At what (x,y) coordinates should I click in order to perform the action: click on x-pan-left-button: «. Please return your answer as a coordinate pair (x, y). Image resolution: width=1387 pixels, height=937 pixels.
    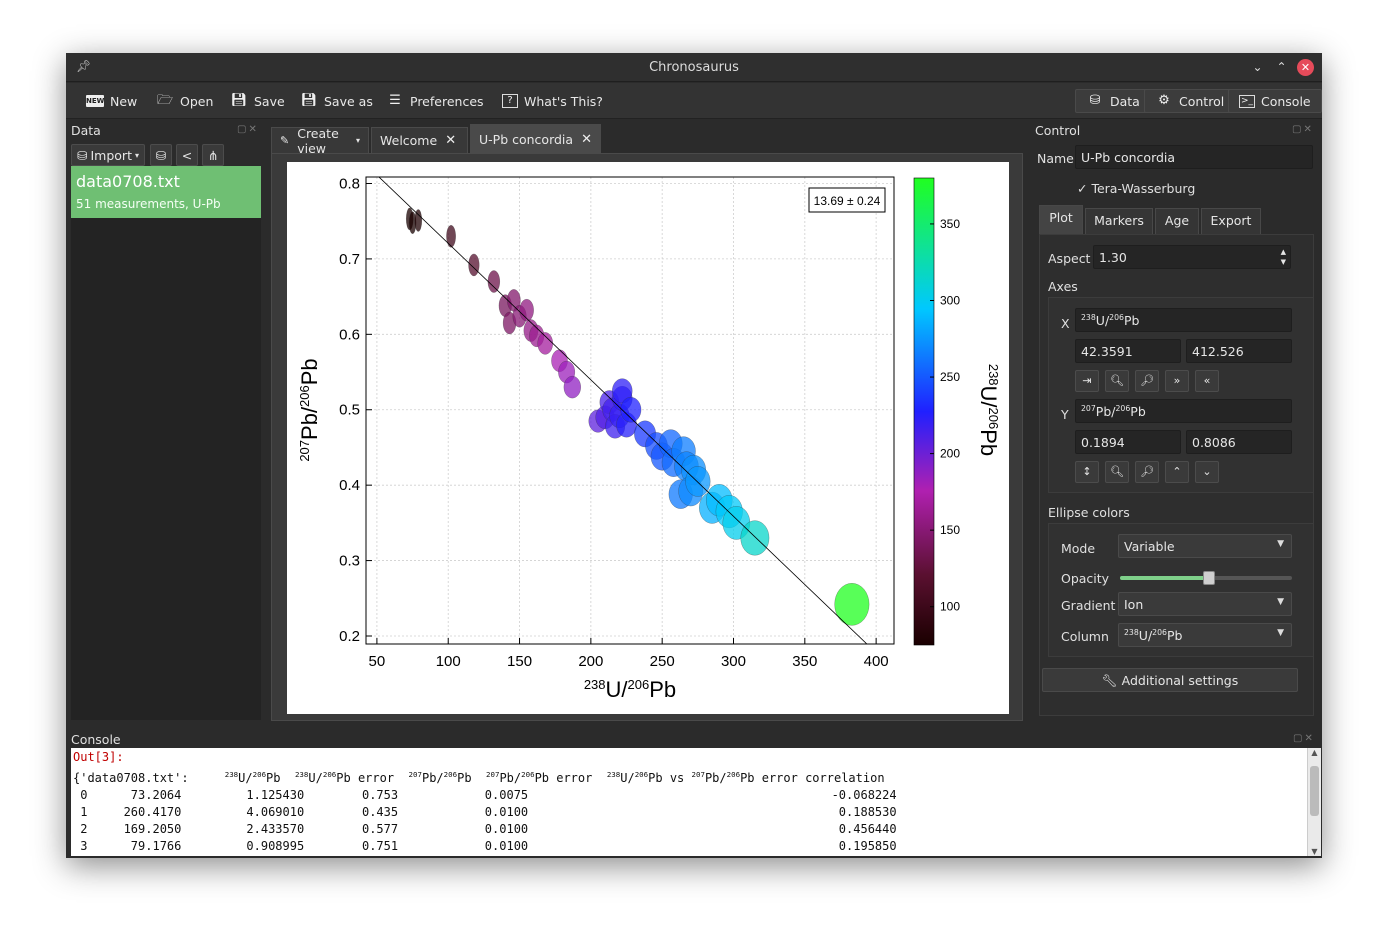
    Looking at the image, I should click on (1207, 381).